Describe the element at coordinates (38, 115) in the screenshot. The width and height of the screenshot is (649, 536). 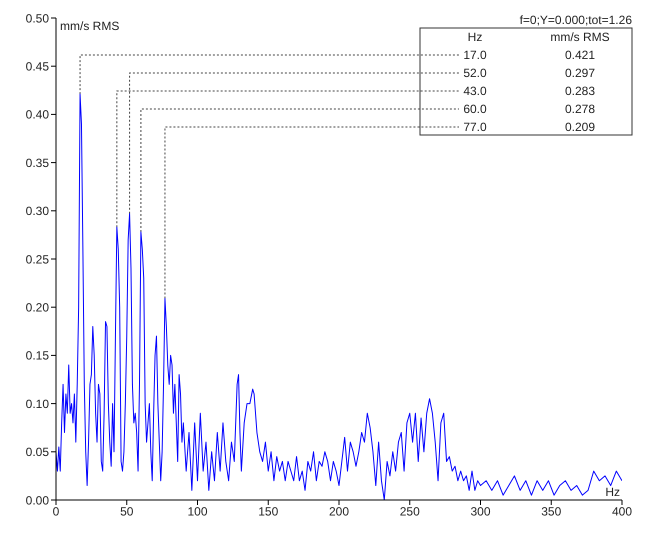
I see `y-tick-label: 0.40` at that location.